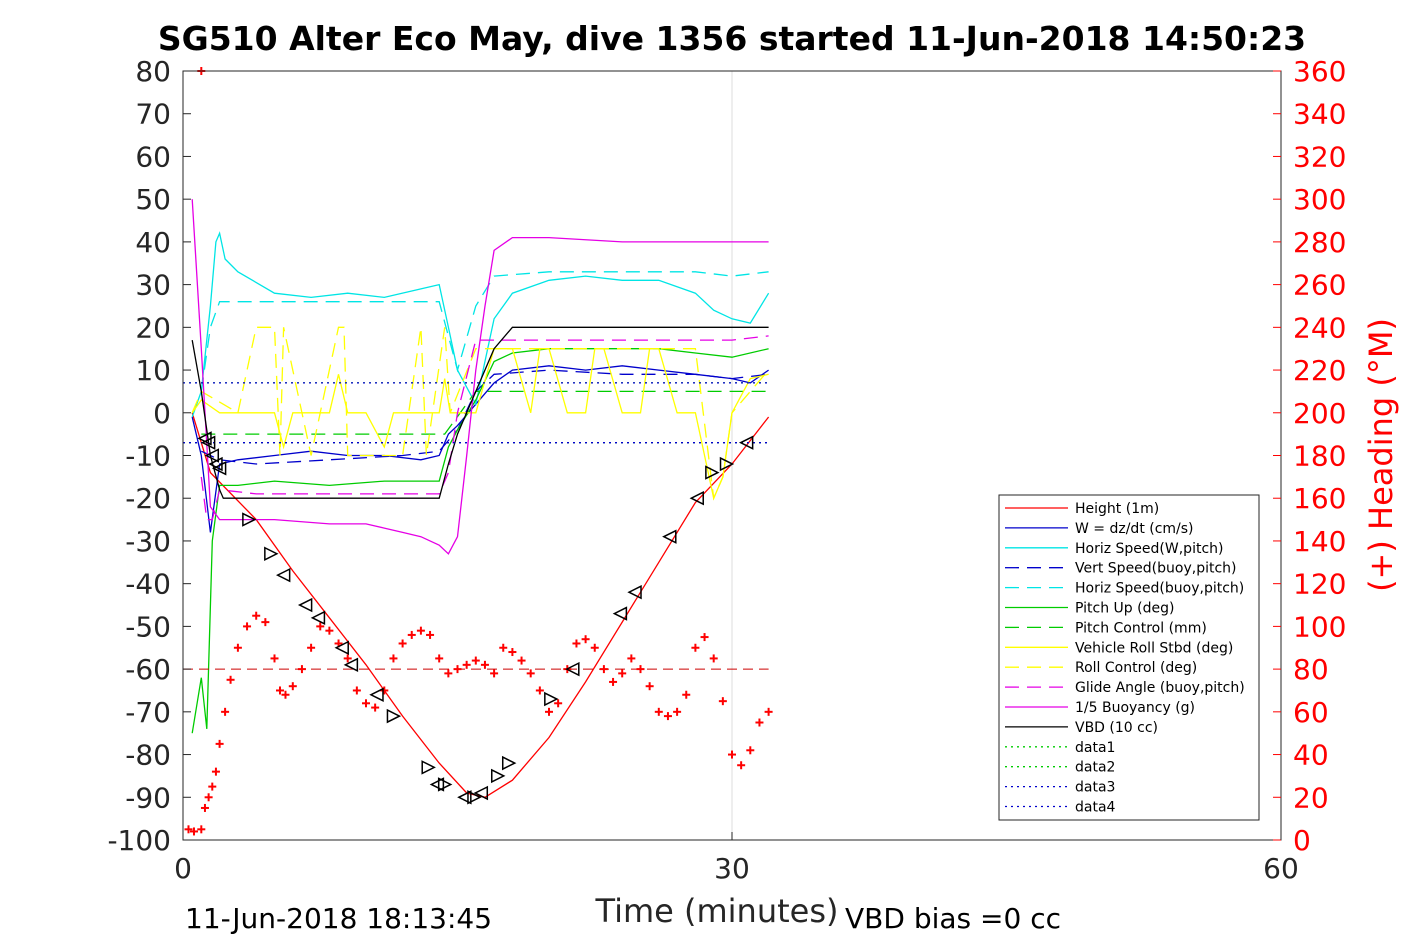 Image resolution: width=1417 pixels, height=945 pixels. Describe the element at coordinates (1311, 797) in the screenshot. I see `right-tick-label: 20` at that location.